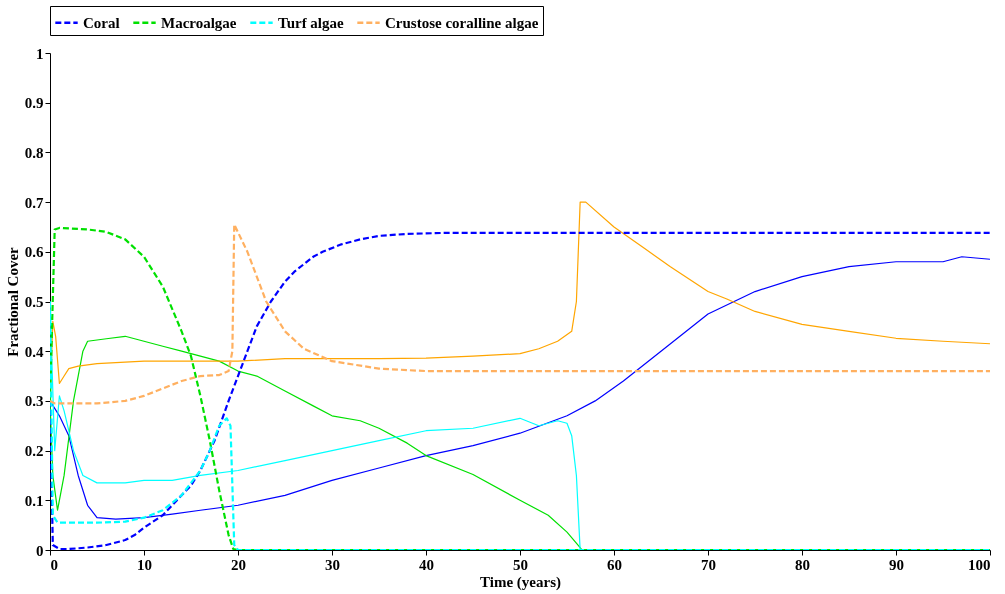  Describe the element at coordinates (34, 401) in the screenshot. I see `y-tick-label: 0.3` at that location.